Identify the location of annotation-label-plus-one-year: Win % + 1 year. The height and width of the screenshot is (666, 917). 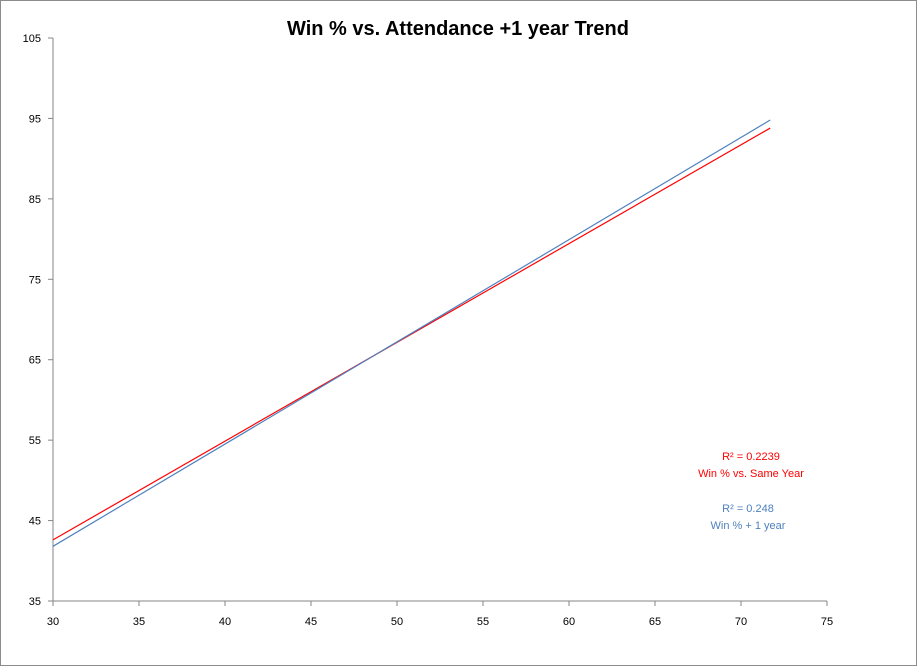
(748, 526).